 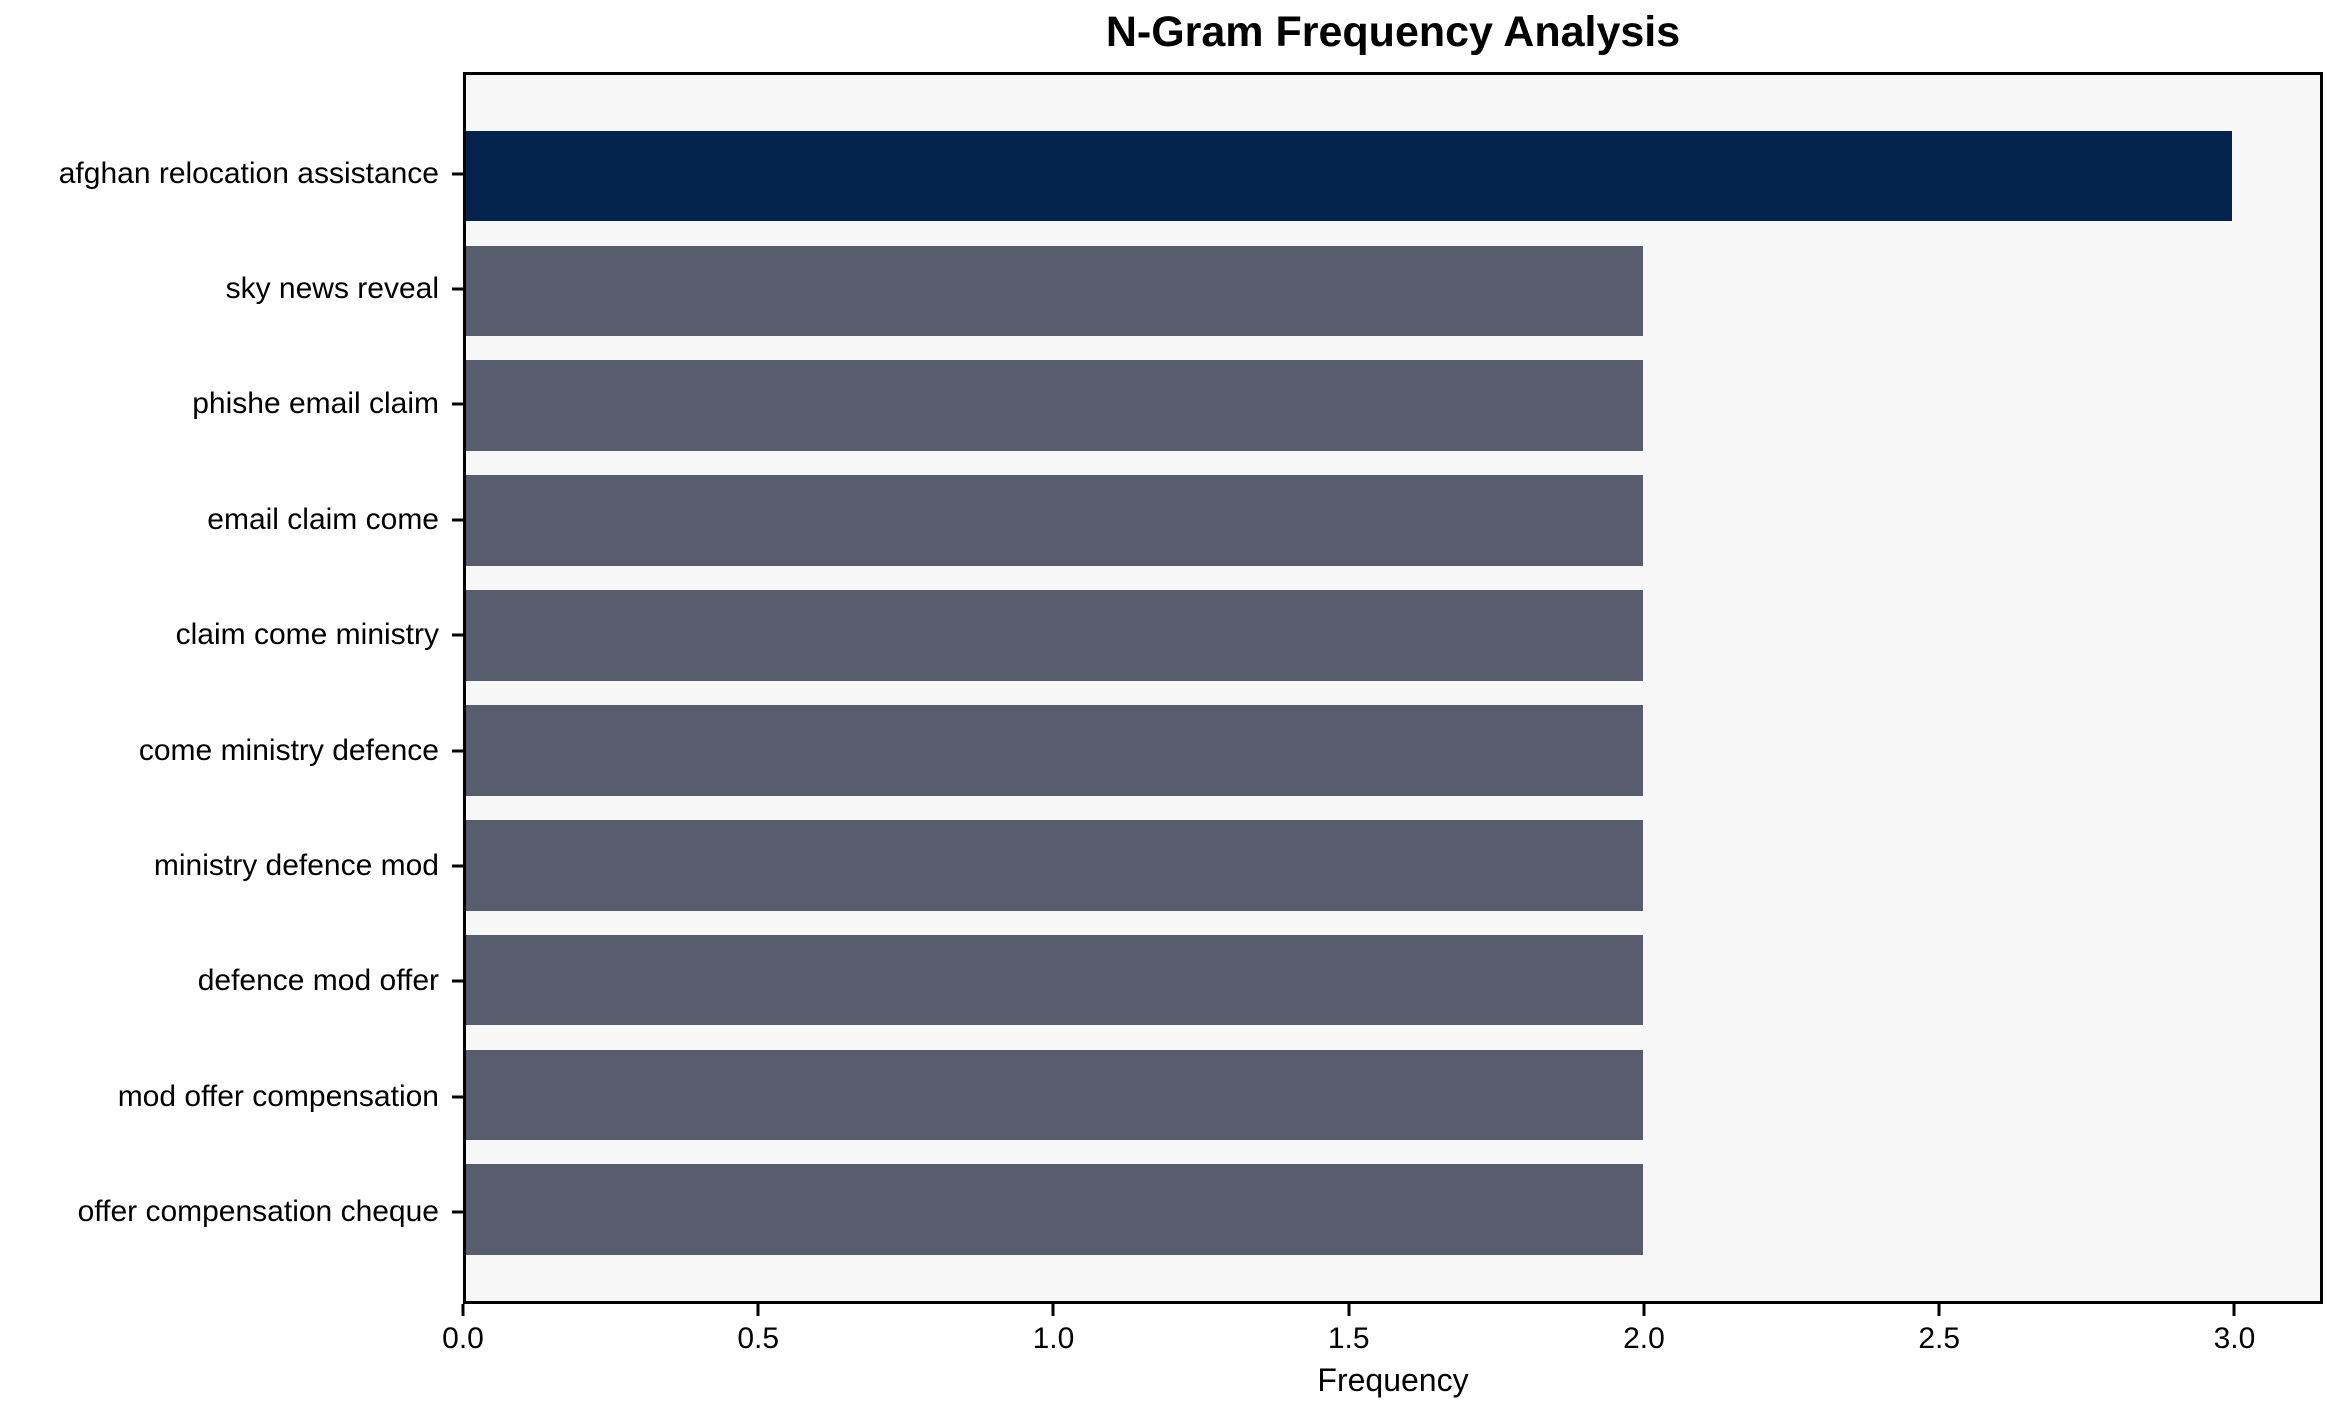 What do you see at coordinates (307, 635) in the screenshot?
I see `y-tick-label: claim come ministry` at bounding box center [307, 635].